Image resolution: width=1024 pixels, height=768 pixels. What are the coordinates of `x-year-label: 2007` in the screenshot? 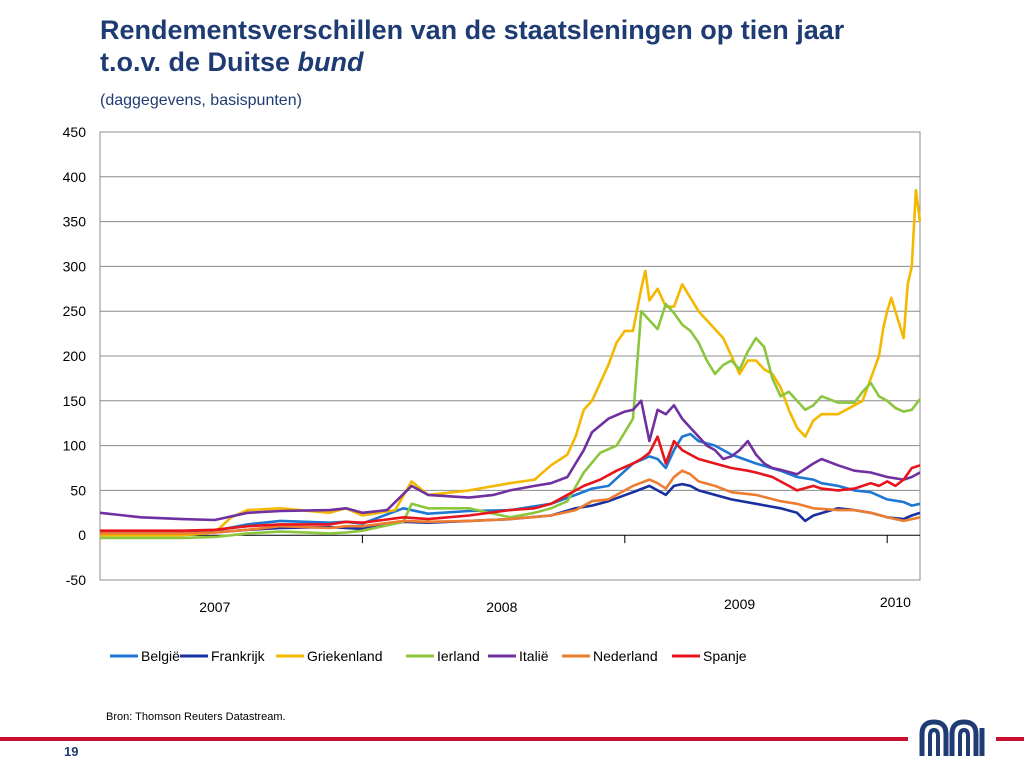 It's located at (214, 607).